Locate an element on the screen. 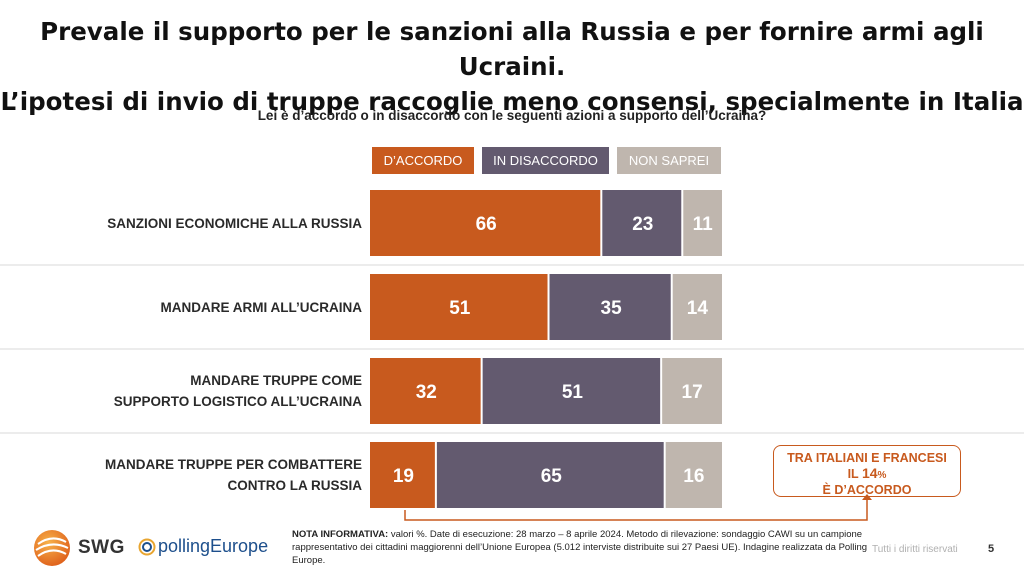 Image resolution: width=1024 pixels, height=576 pixels. polling-europe-logo-icon is located at coordinates (147, 547).